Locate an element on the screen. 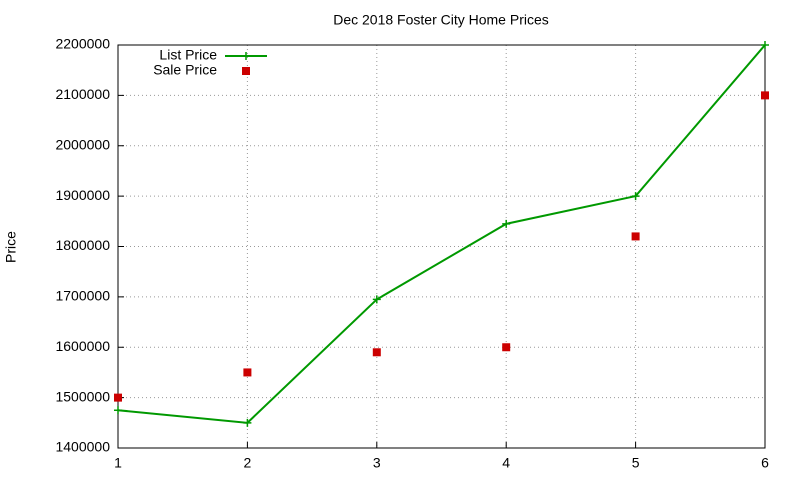 Image resolution: width=800 pixels, height=480 pixels. x-tick-label: 3 is located at coordinates (377, 463).